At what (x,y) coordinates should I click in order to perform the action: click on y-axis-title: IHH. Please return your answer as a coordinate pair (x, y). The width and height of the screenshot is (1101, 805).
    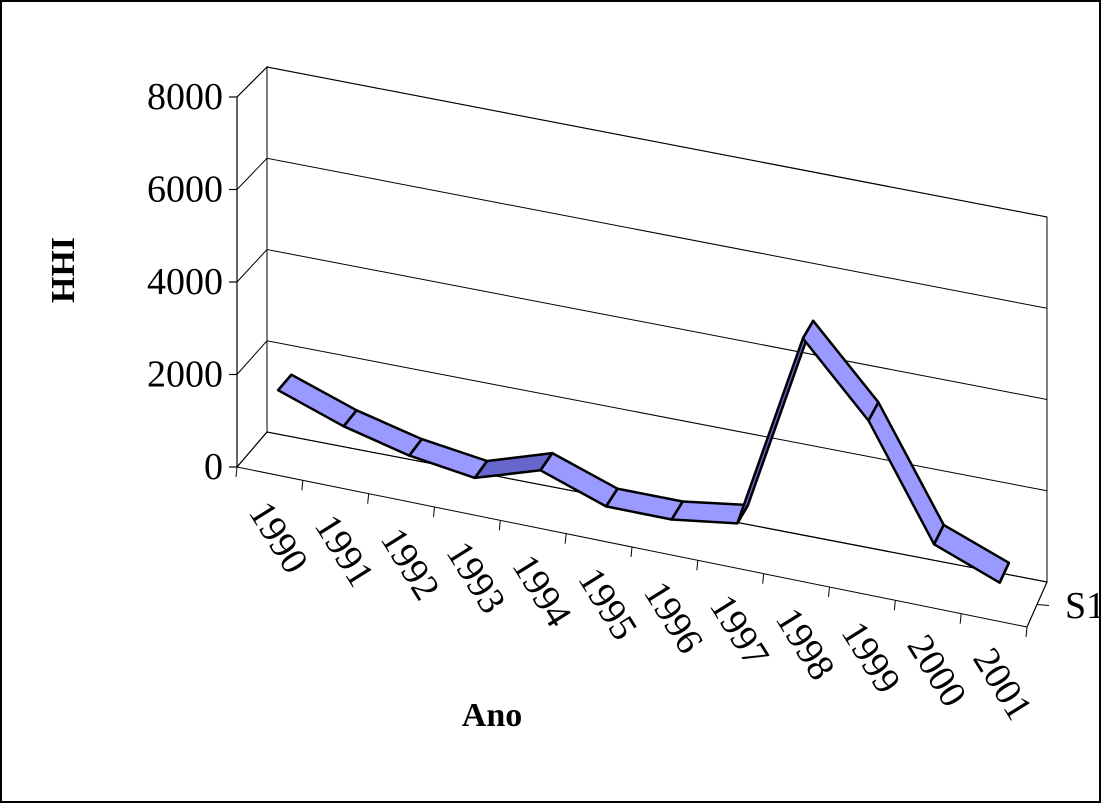
    Looking at the image, I should click on (62, 270).